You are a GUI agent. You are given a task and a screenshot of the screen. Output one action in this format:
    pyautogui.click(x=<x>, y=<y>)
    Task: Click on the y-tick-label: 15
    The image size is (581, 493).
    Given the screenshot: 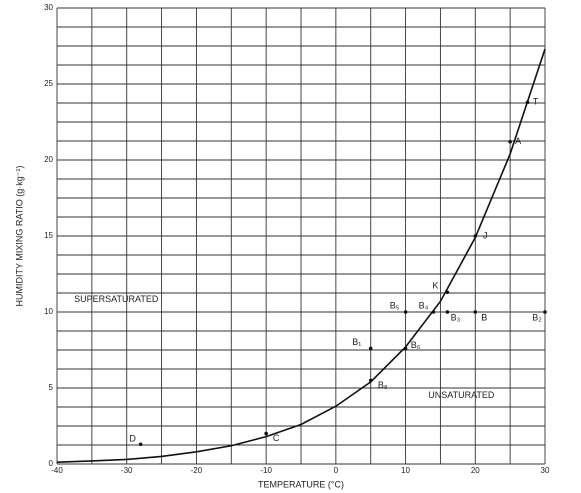 What is the action you would take?
    pyautogui.click(x=48, y=235)
    